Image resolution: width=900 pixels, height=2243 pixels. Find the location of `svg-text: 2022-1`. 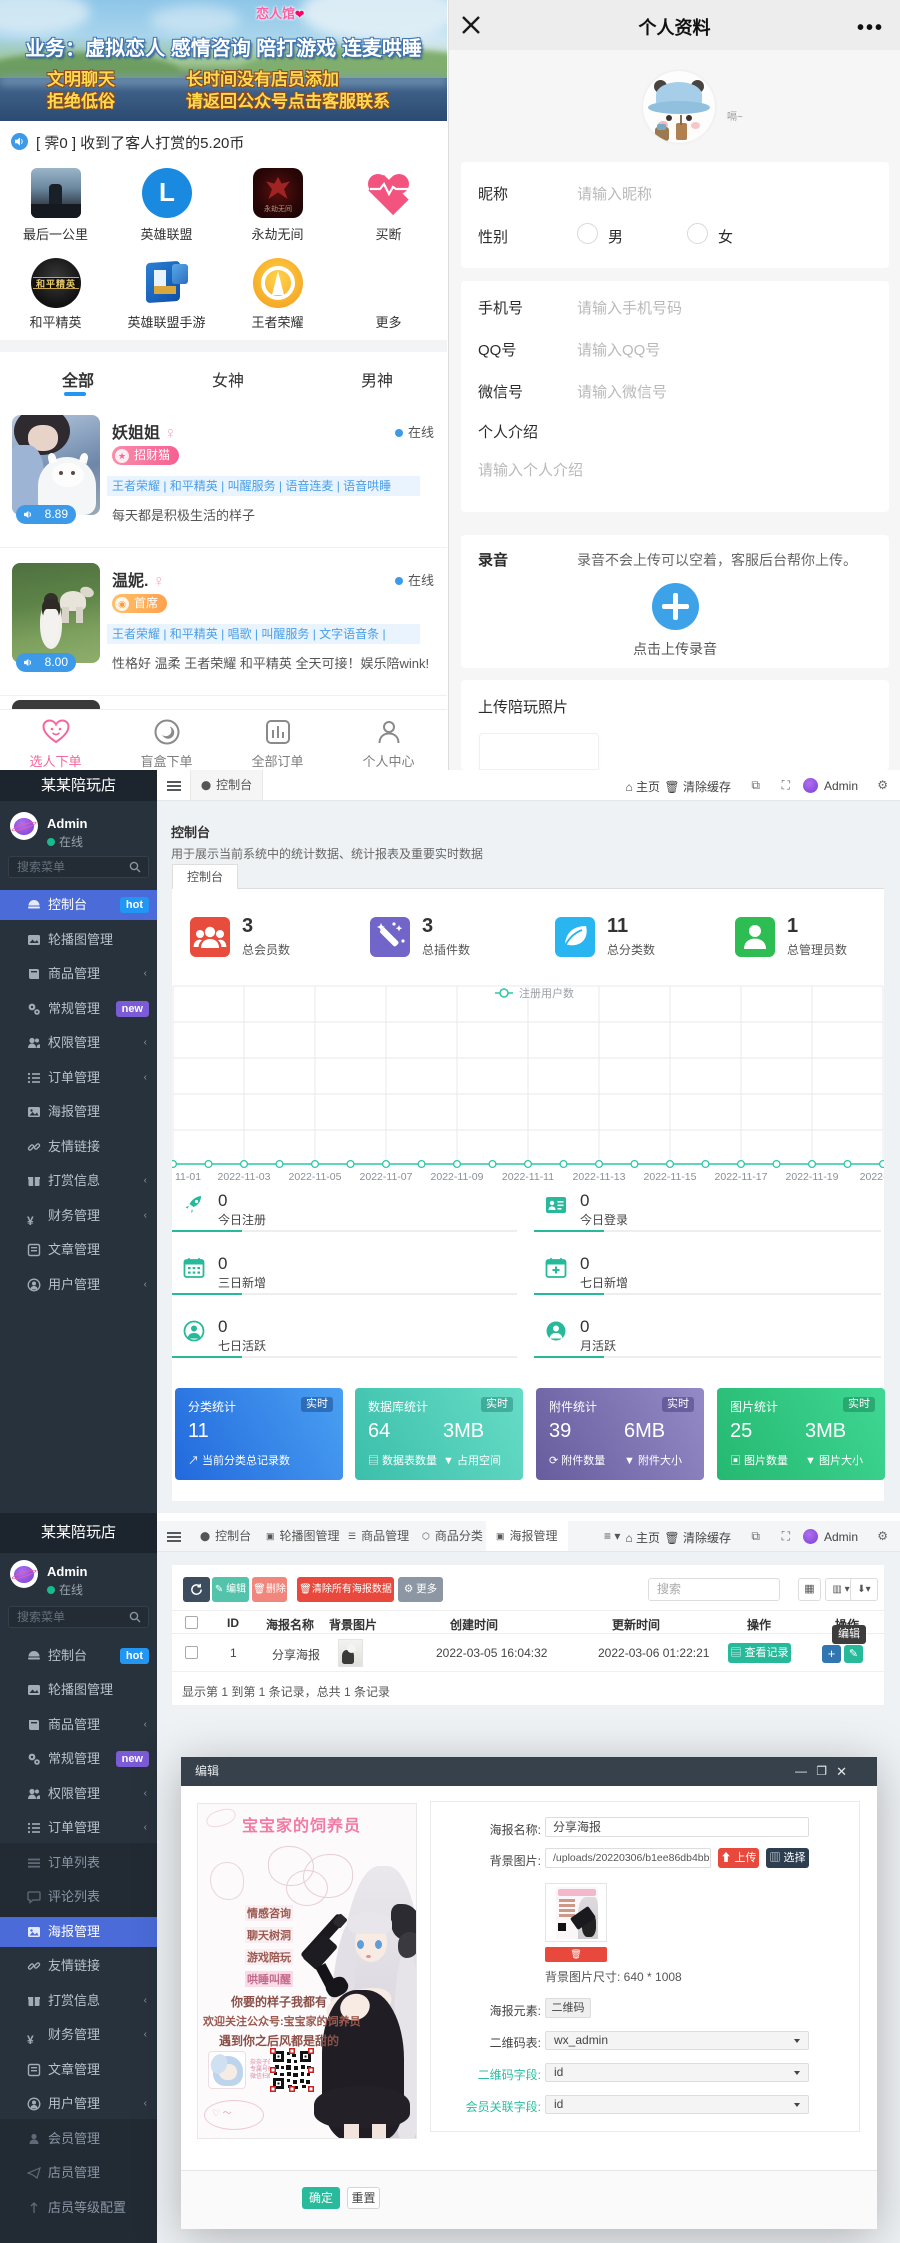

svg-text: 2022-1 is located at coordinates (872, 1177).